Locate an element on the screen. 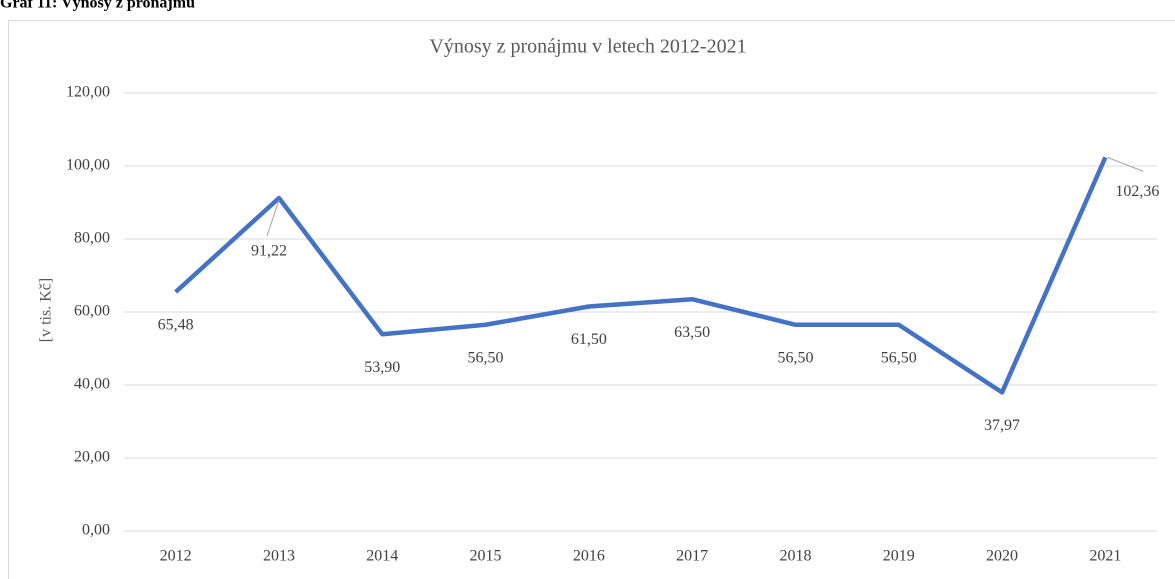  caption: Graf 11: Výnosy z pronájmu is located at coordinates (97, 6).